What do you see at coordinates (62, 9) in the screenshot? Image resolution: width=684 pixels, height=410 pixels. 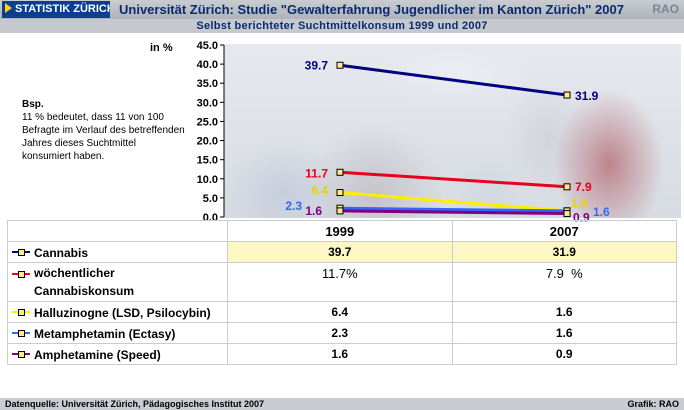 I see `logo-text: STATISTIK ZÜRICH` at bounding box center [62, 9].